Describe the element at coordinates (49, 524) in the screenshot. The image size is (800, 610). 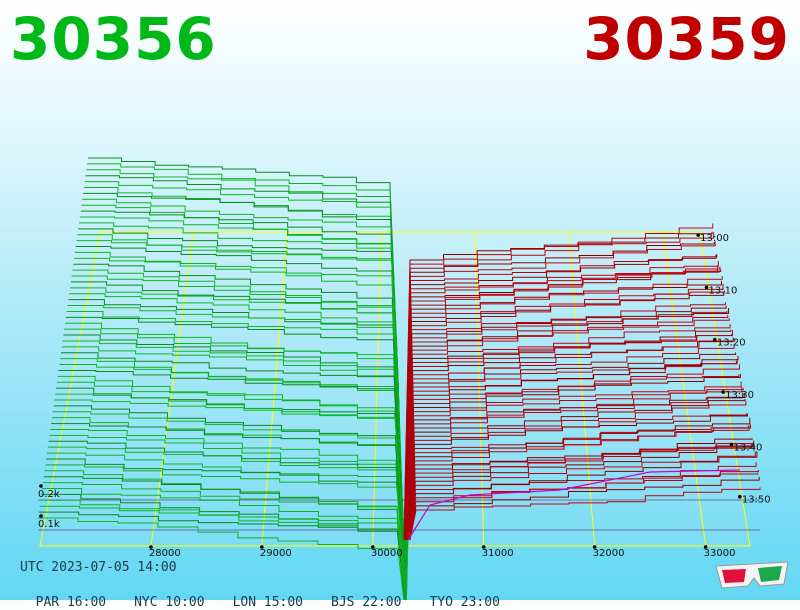
I see `y-tick-label: 0.1k` at that location.